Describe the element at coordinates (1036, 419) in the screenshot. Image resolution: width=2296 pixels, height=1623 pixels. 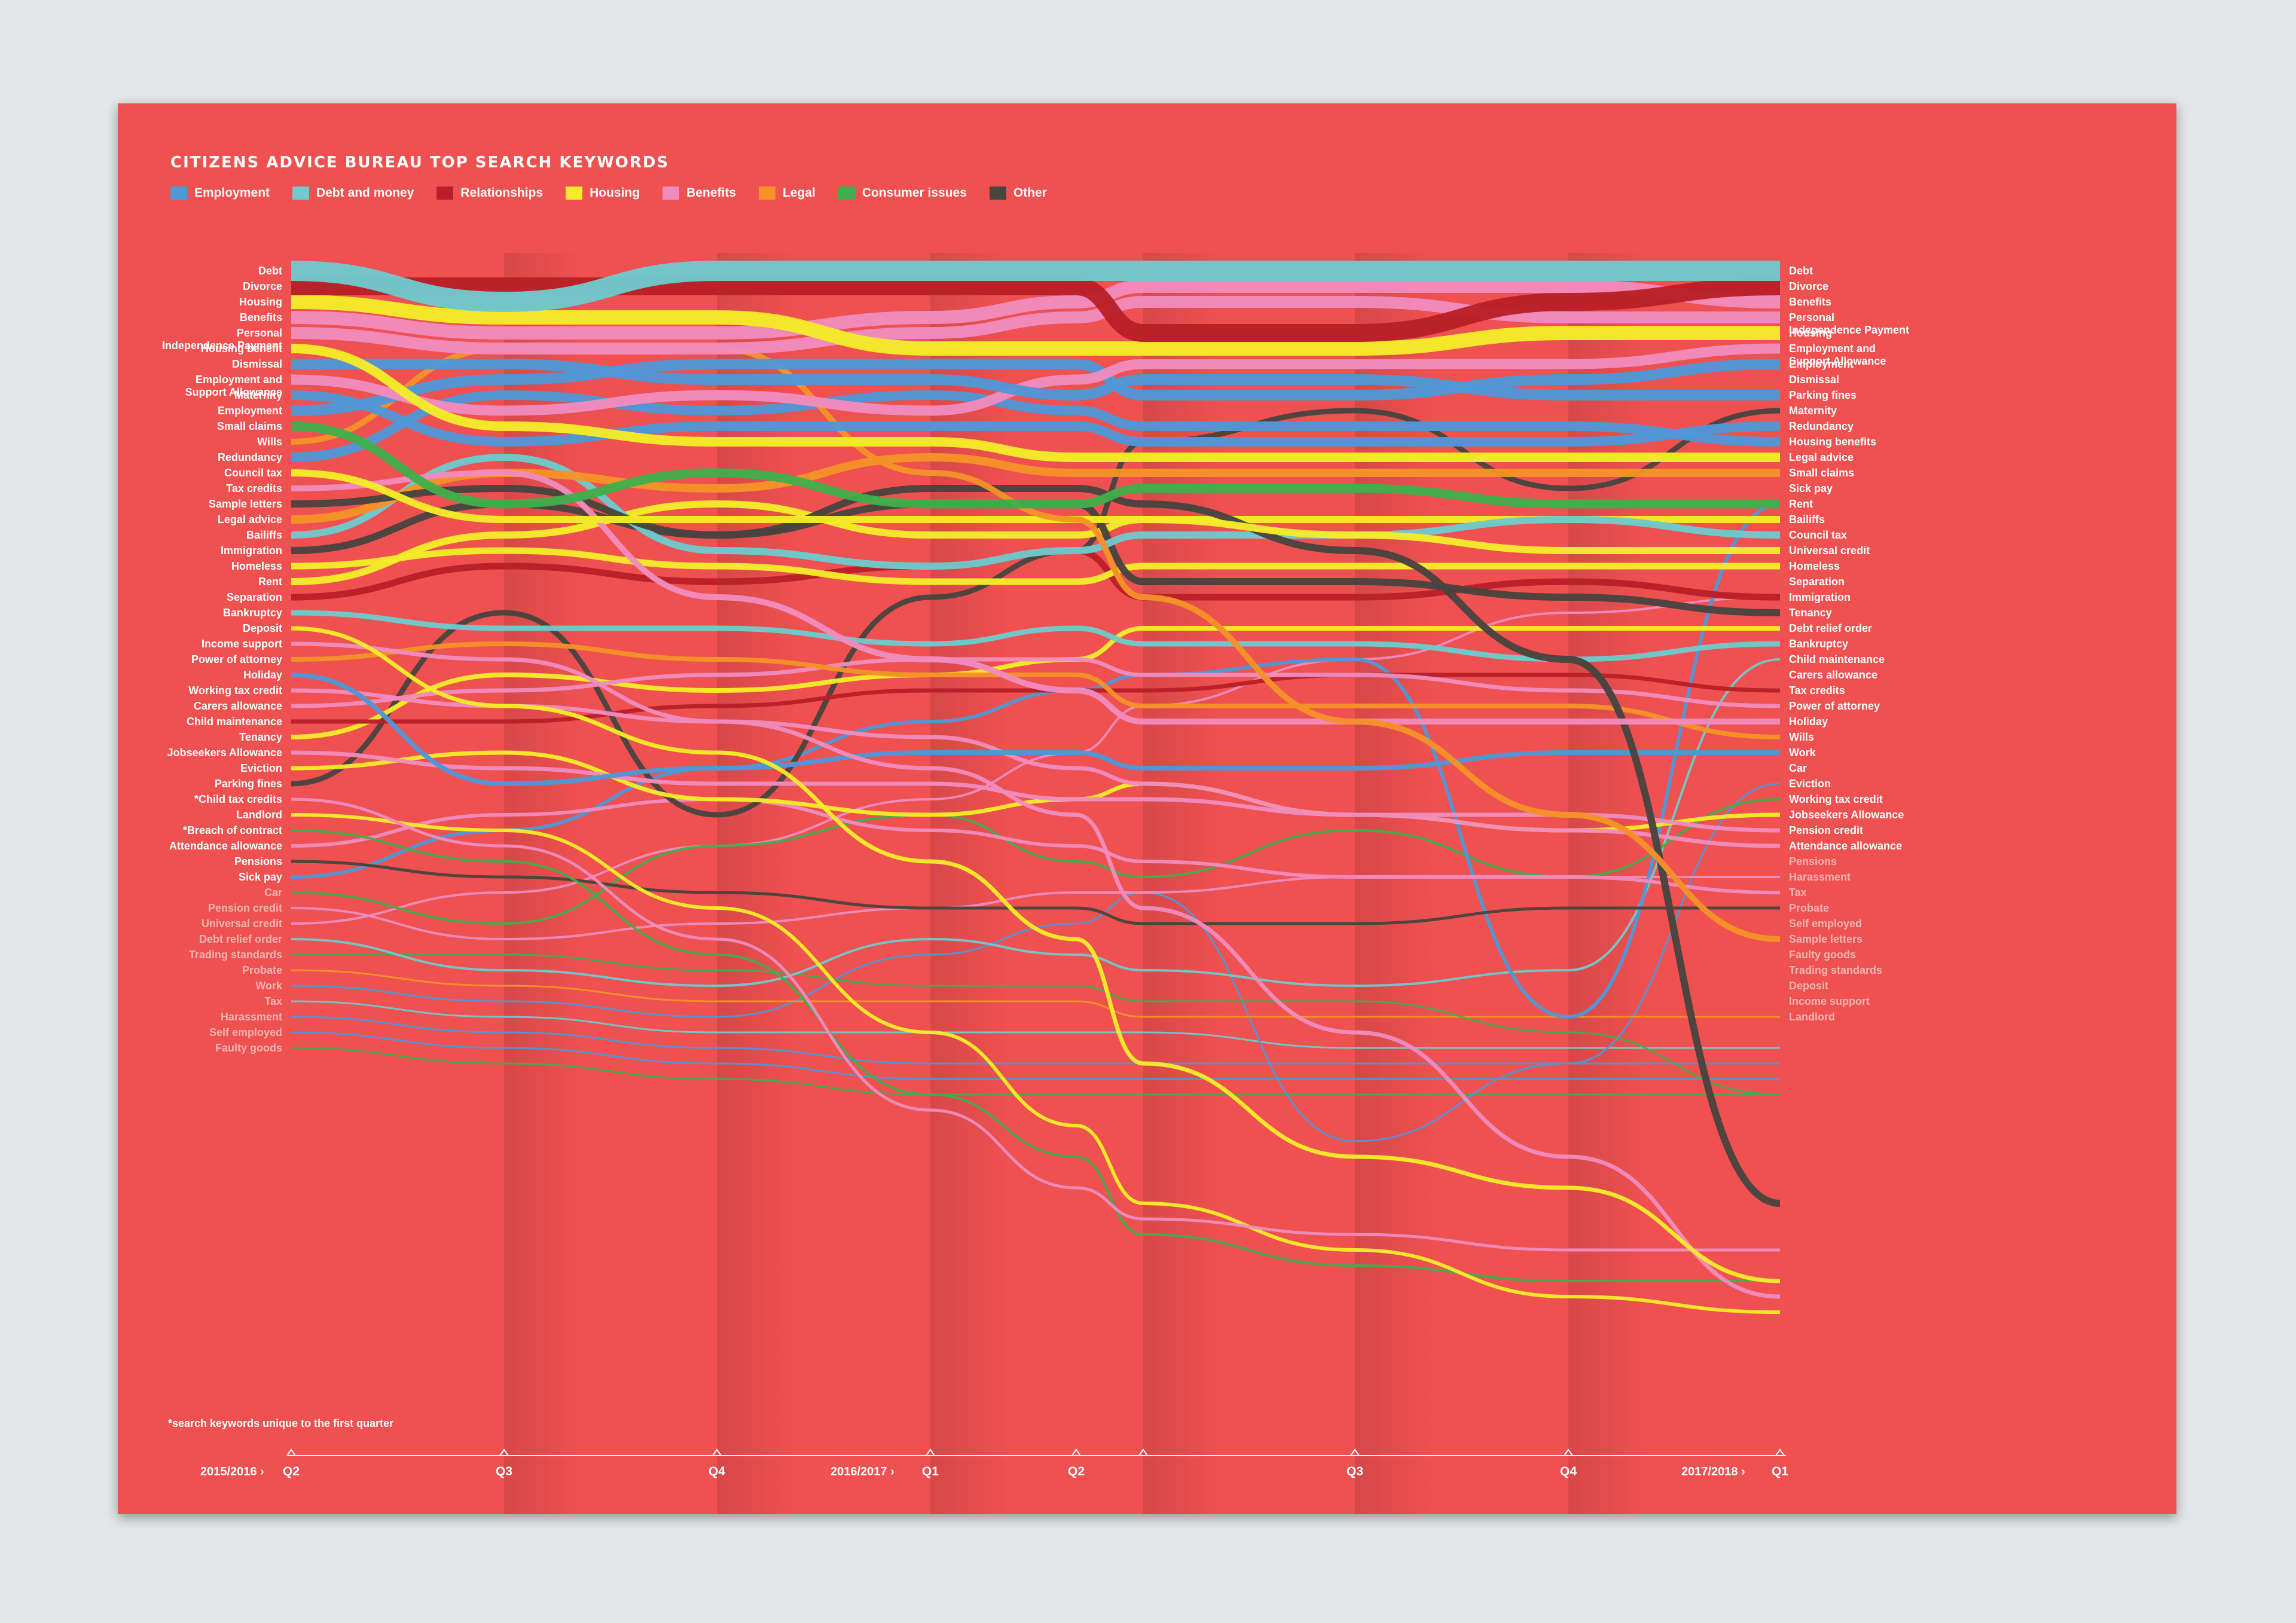
I see `stream-maternity` at that location.